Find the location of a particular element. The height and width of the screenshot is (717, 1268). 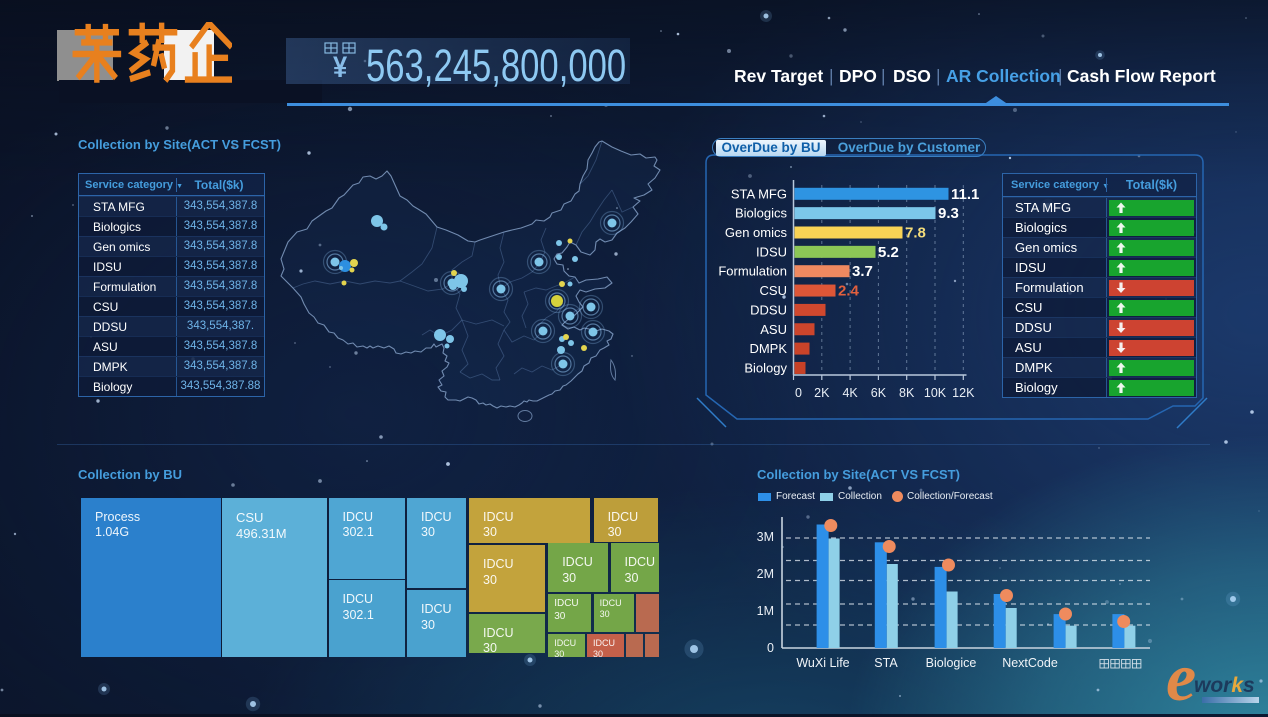

svg-text: WuXi Life is located at coordinates (822, 663).